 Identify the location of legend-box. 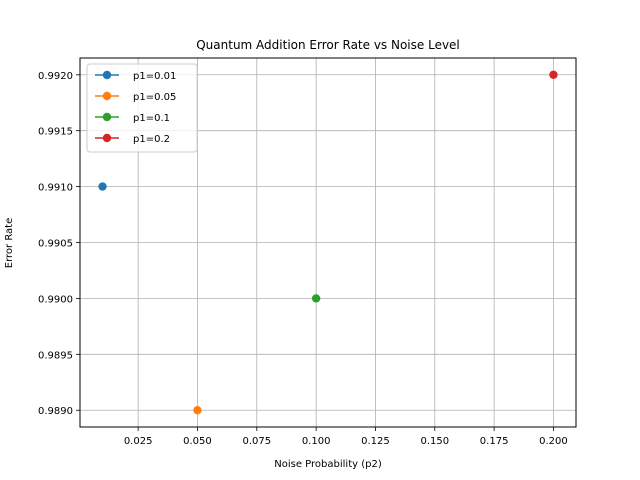
(142, 108).